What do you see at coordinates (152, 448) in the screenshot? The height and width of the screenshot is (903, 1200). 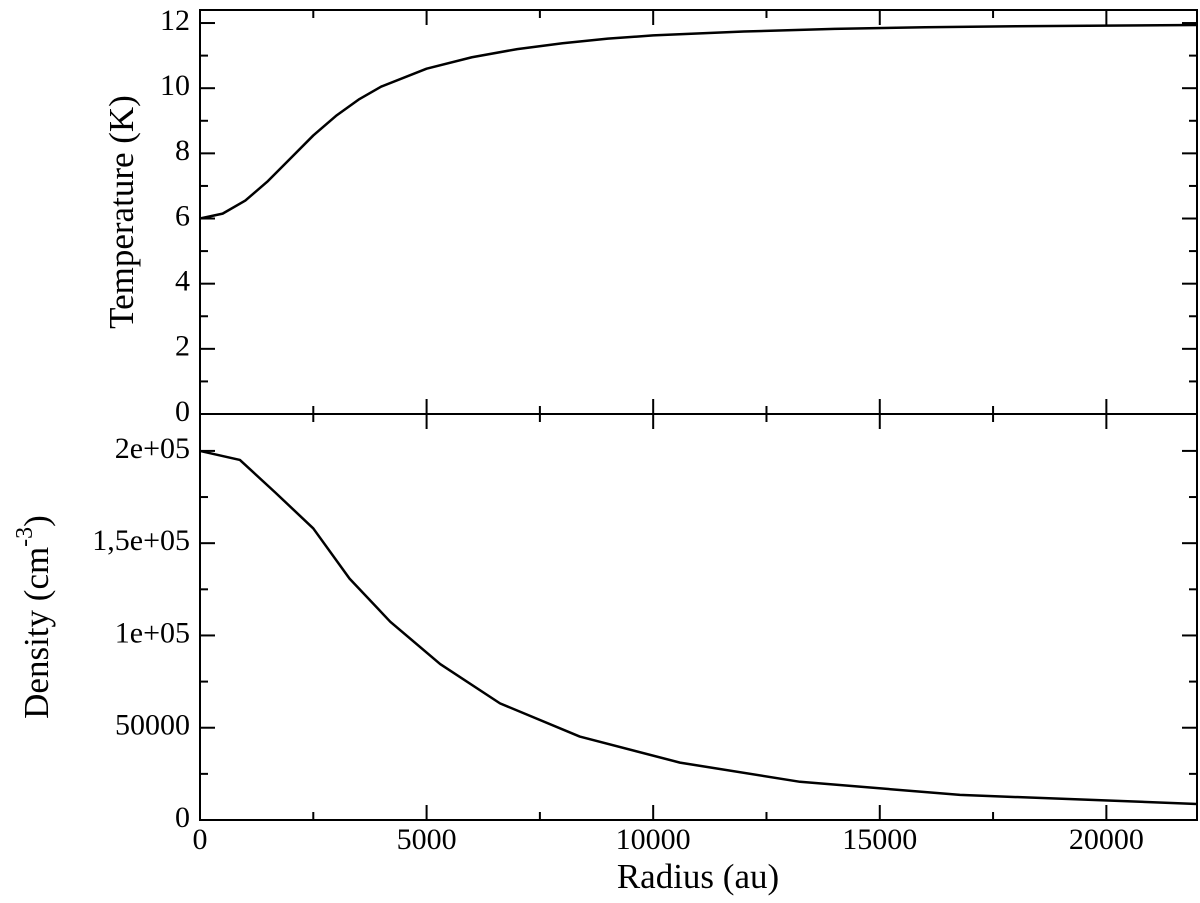 I see `y-tick-label: 2e+05` at bounding box center [152, 448].